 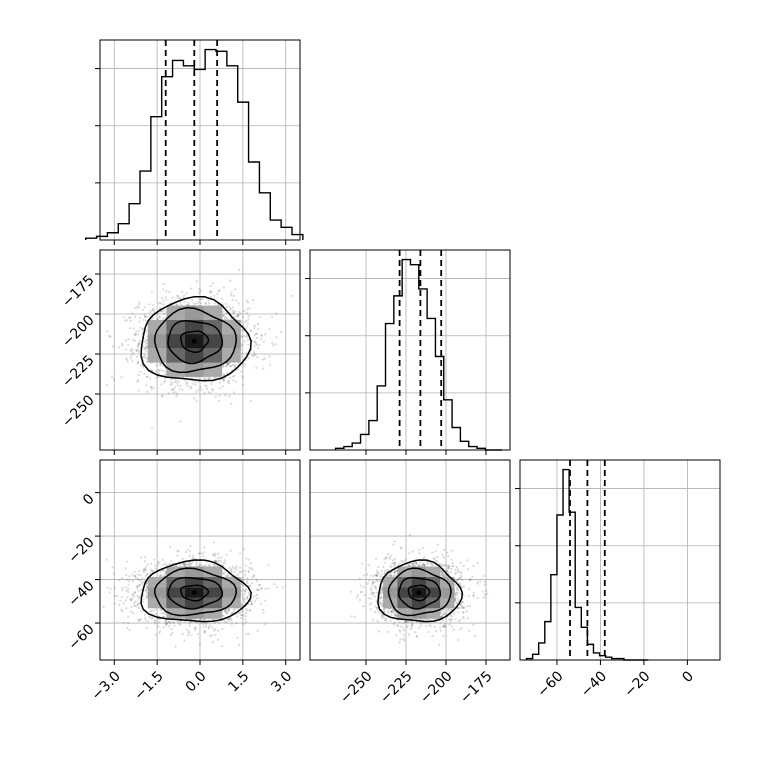 I want to click on hist-1-frame, so click(x=410, y=350).